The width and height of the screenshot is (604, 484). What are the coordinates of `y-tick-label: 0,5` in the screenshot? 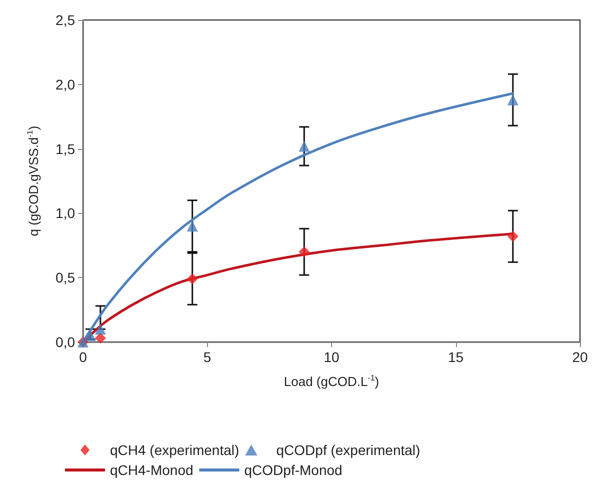 It's located at (66, 278).